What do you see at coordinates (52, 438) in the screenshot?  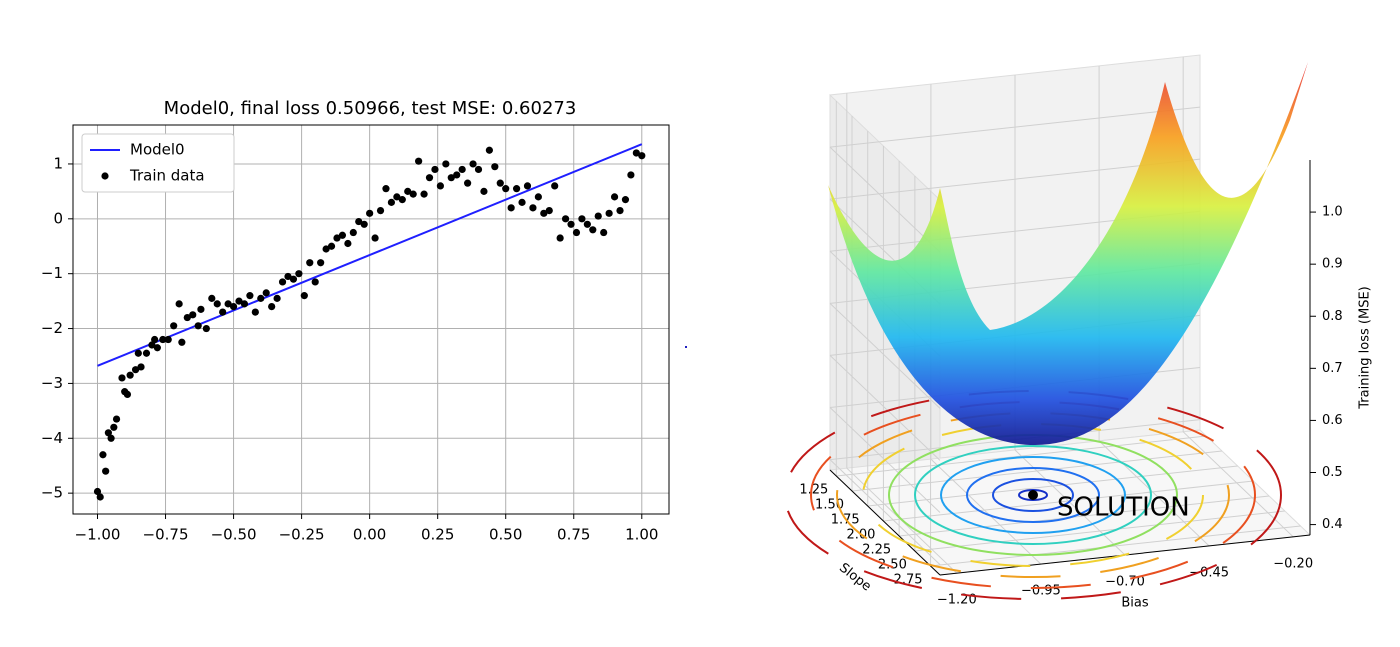 I see `y-tick-label: −4` at bounding box center [52, 438].